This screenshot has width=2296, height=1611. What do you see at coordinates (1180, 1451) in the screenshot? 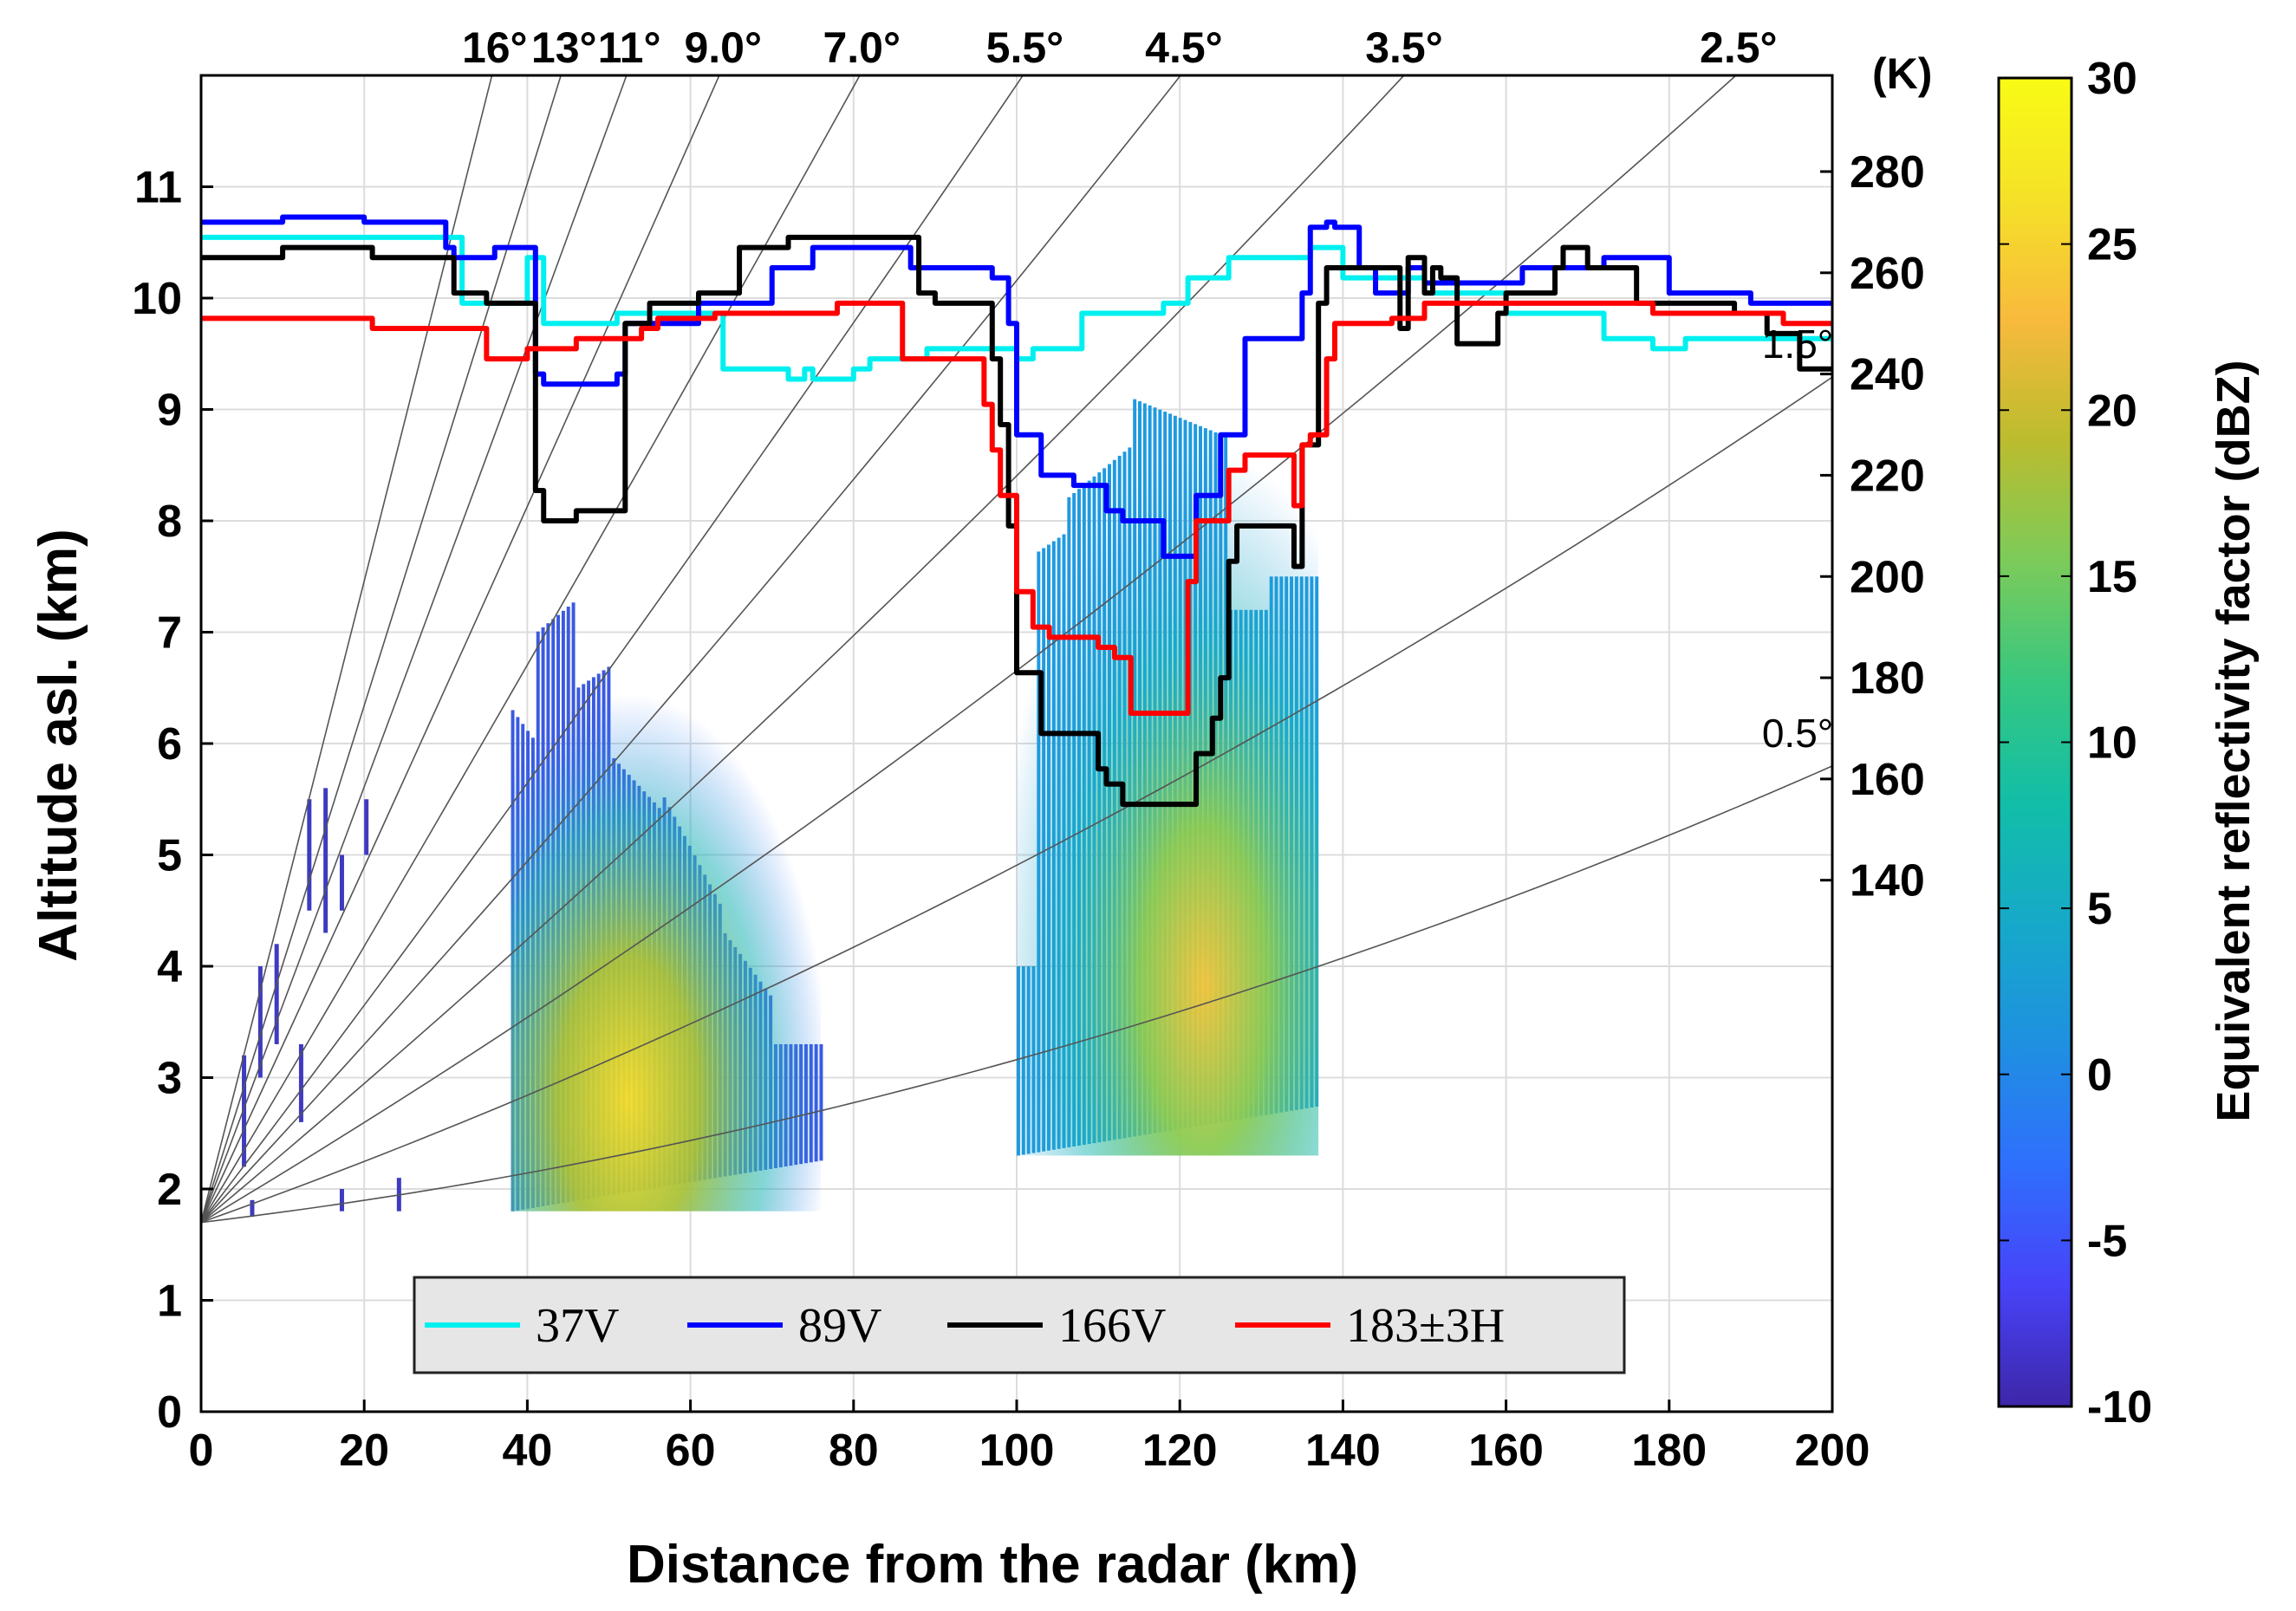
I see `x-tick-label: 120` at bounding box center [1180, 1451].